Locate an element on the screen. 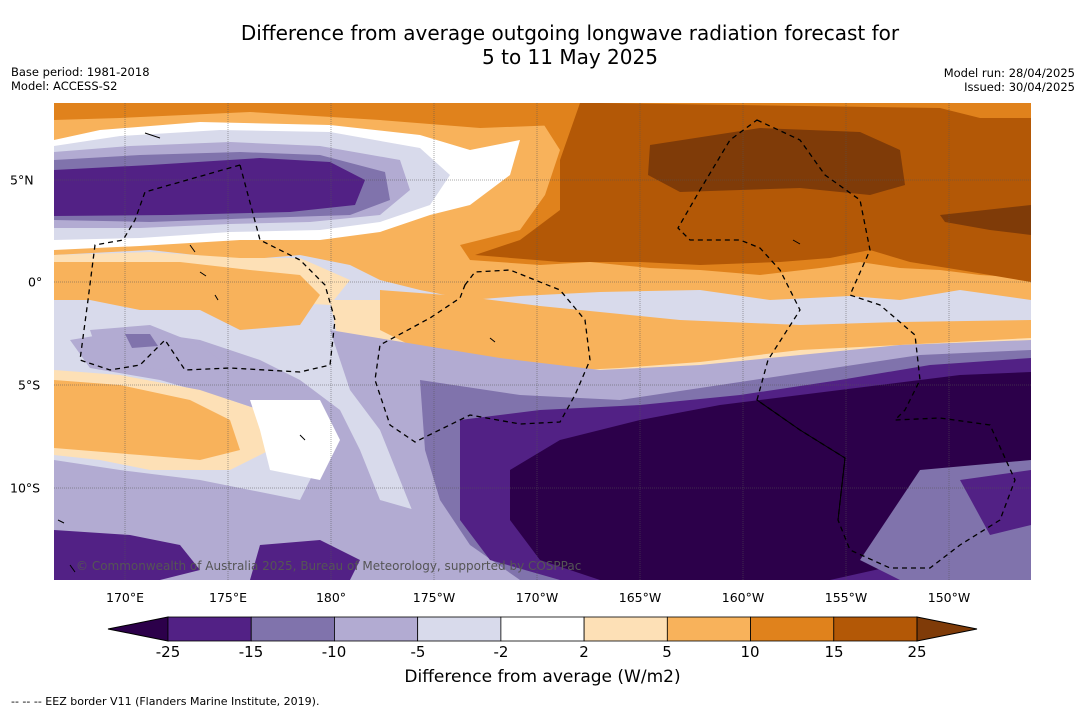 This screenshot has height=713, width=1085. colorbar-extend-low is located at coordinates (138, 629).